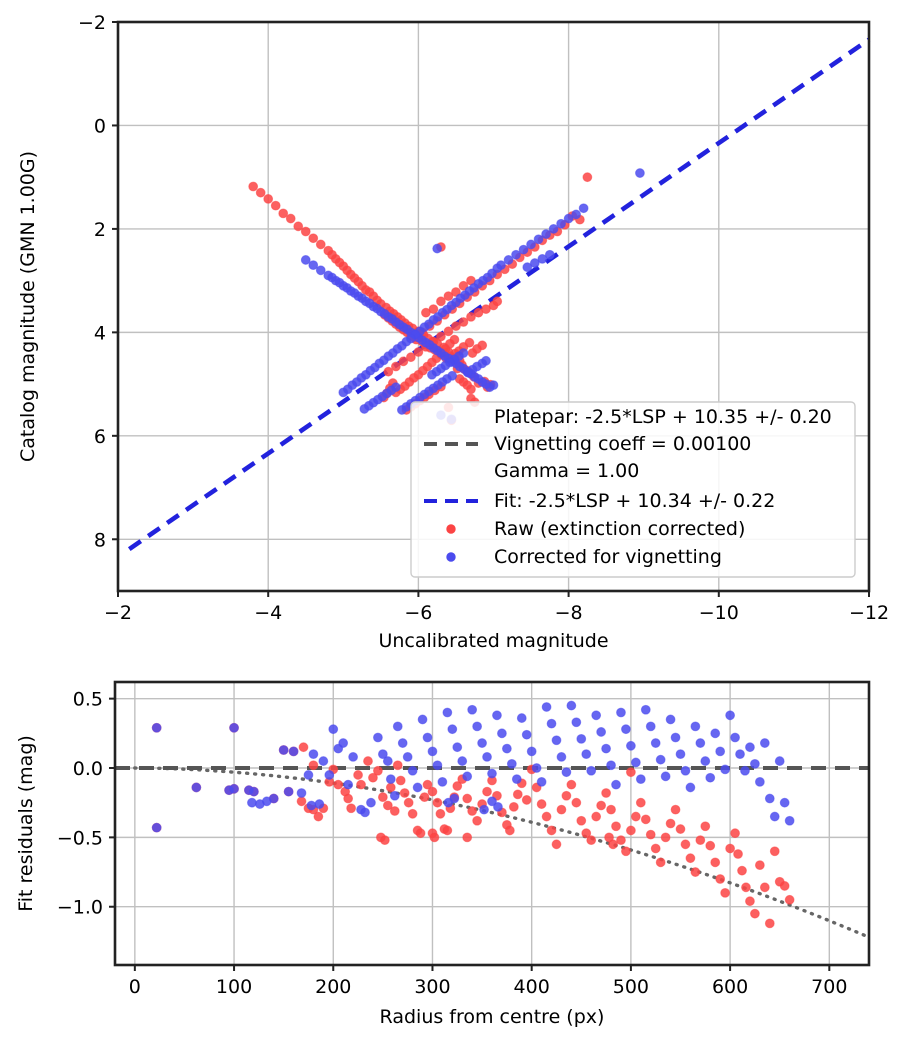 This screenshot has height=1050, width=900. Describe the element at coordinates (596, 529) in the screenshot. I see `legend-item: Raw (extinction corrected)` at that location.